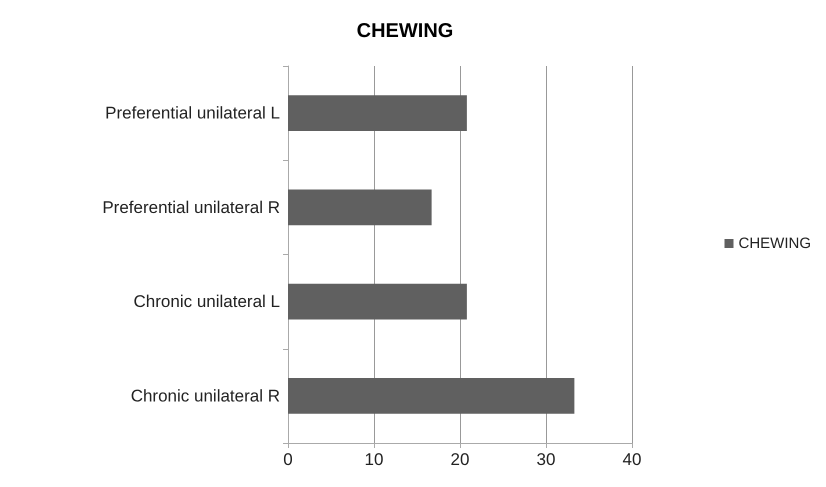 Image resolution: width=826 pixels, height=487 pixels. What do you see at coordinates (288, 459) in the screenshot?
I see `x-tick-label: 0` at bounding box center [288, 459].